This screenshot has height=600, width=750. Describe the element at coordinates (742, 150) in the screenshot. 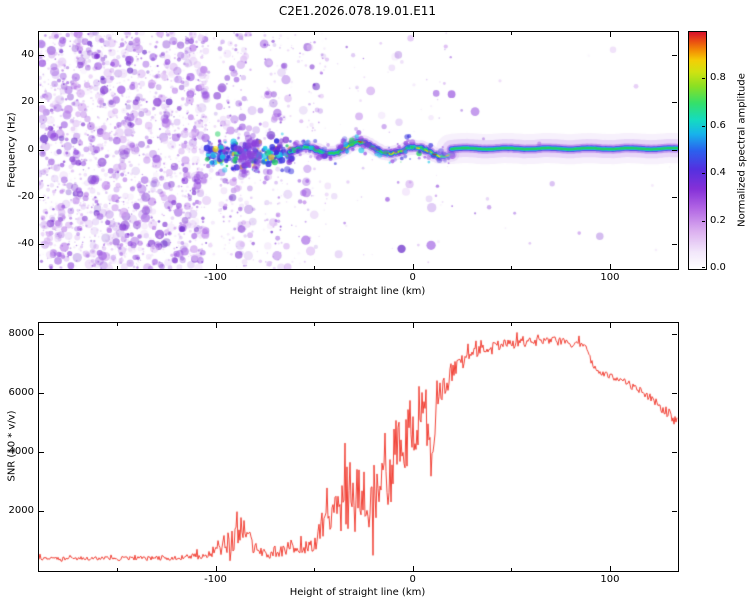

I see `colorbar-label: Normalized spectral amplitude` at that location.